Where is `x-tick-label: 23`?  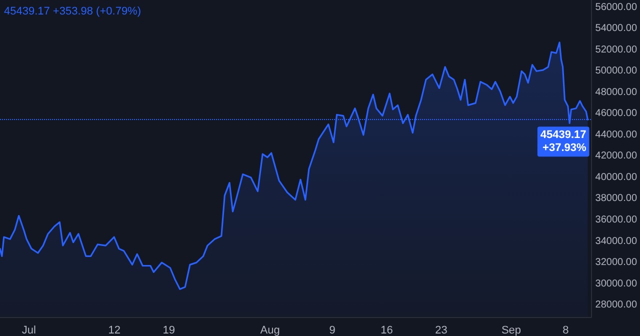 x-tick-label: 23 is located at coordinates (441, 330).